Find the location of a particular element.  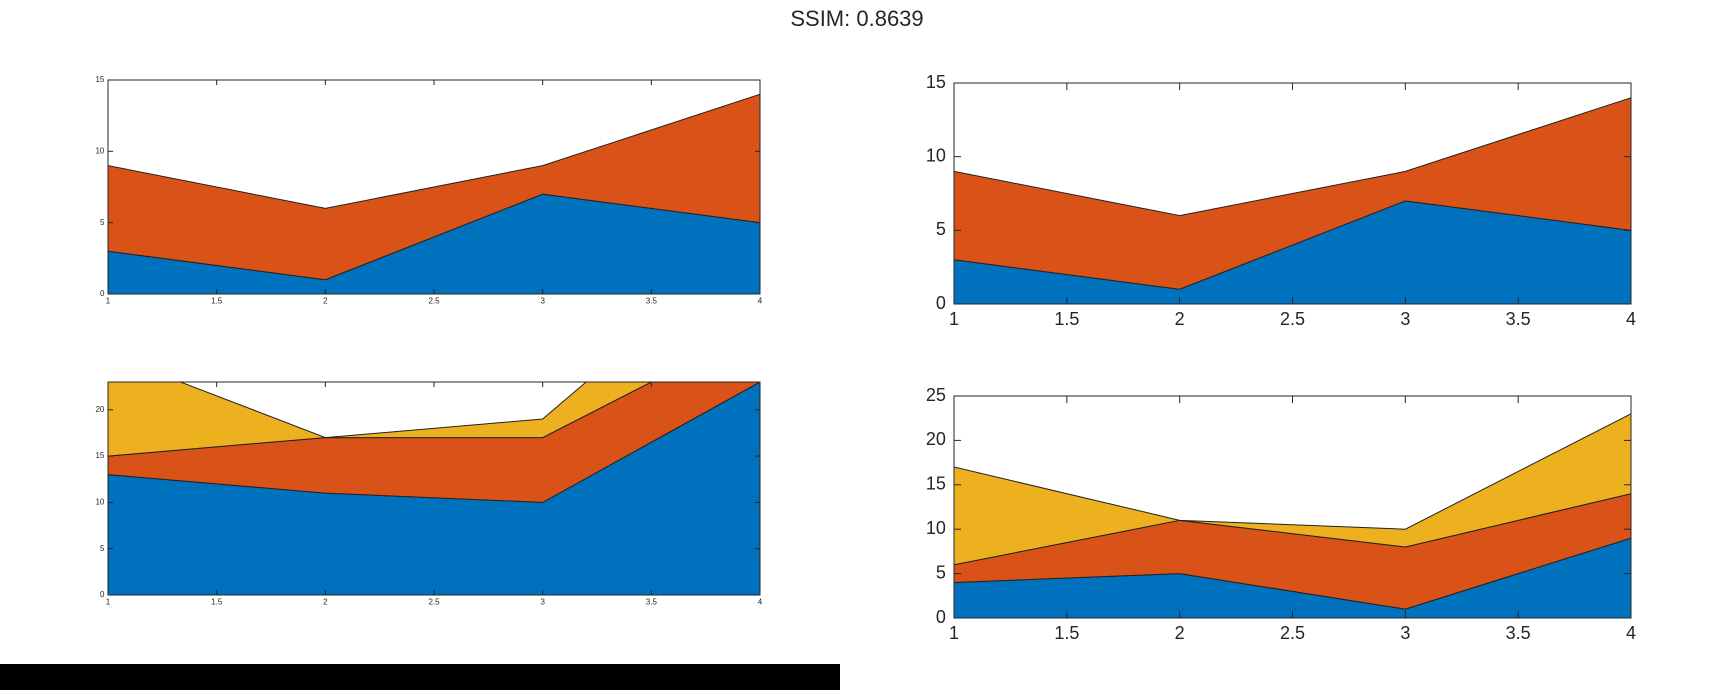

figure-title: SSIM: 0.8639 is located at coordinates (856, 18).